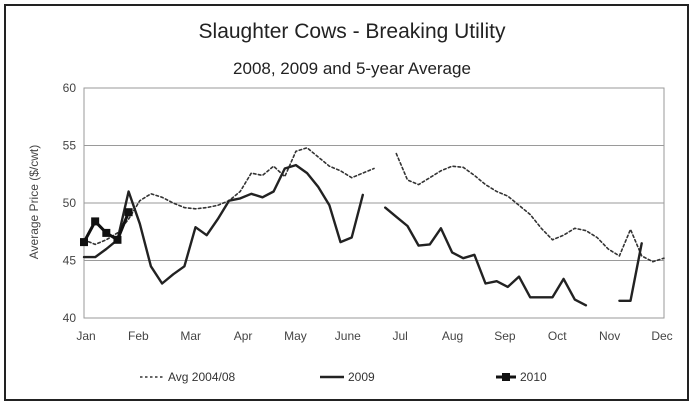 This screenshot has width=695, height=407. Describe the element at coordinates (70, 261) in the screenshot. I see `y-tick-label: 45` at that location.